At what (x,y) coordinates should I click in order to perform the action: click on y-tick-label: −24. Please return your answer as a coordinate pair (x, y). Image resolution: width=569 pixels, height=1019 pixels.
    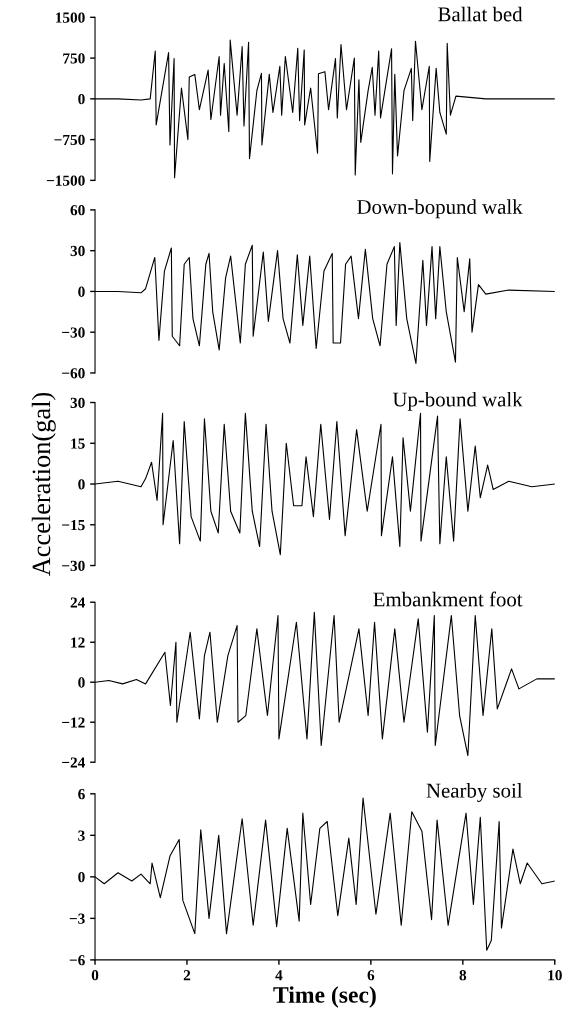
    Looking at the image, I should click on (74, 762).